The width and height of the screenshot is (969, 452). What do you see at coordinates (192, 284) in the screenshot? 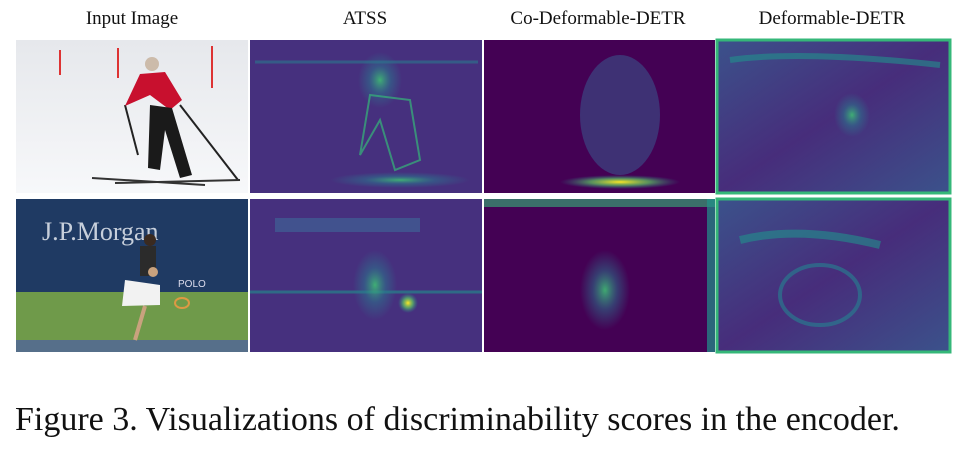
I see `photo-text: POLO` at bounding box center [192, 284].